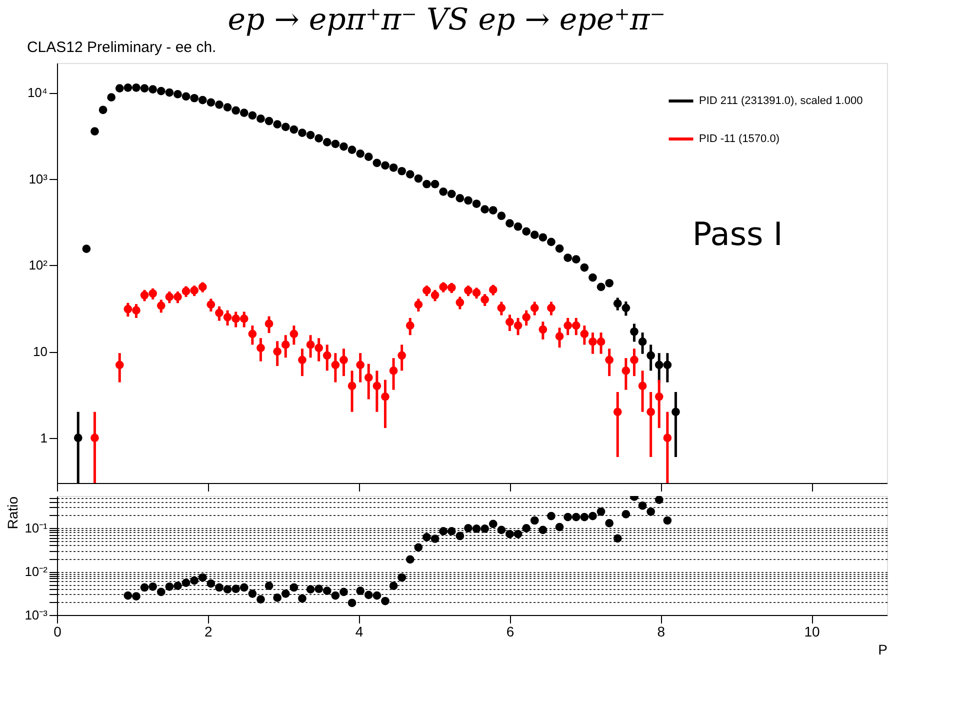 The height and width of the screenshot is (706, 964). Describe the element at coordinates (58, 632) in the screenshot. I see `x-tick-label: 0` at that location.